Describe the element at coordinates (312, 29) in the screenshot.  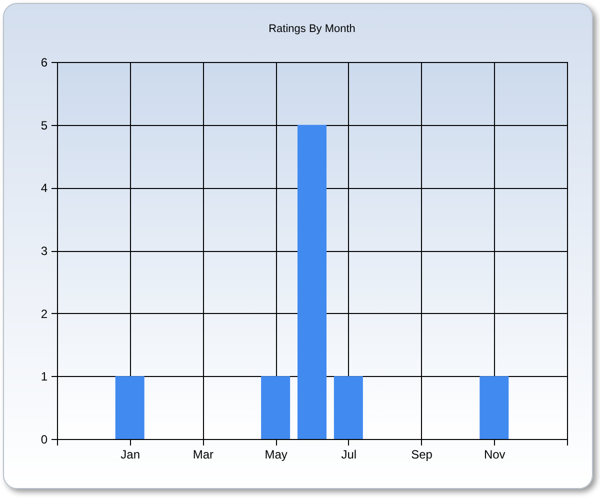
I see `chart-title: Ratings By Month` at that location.